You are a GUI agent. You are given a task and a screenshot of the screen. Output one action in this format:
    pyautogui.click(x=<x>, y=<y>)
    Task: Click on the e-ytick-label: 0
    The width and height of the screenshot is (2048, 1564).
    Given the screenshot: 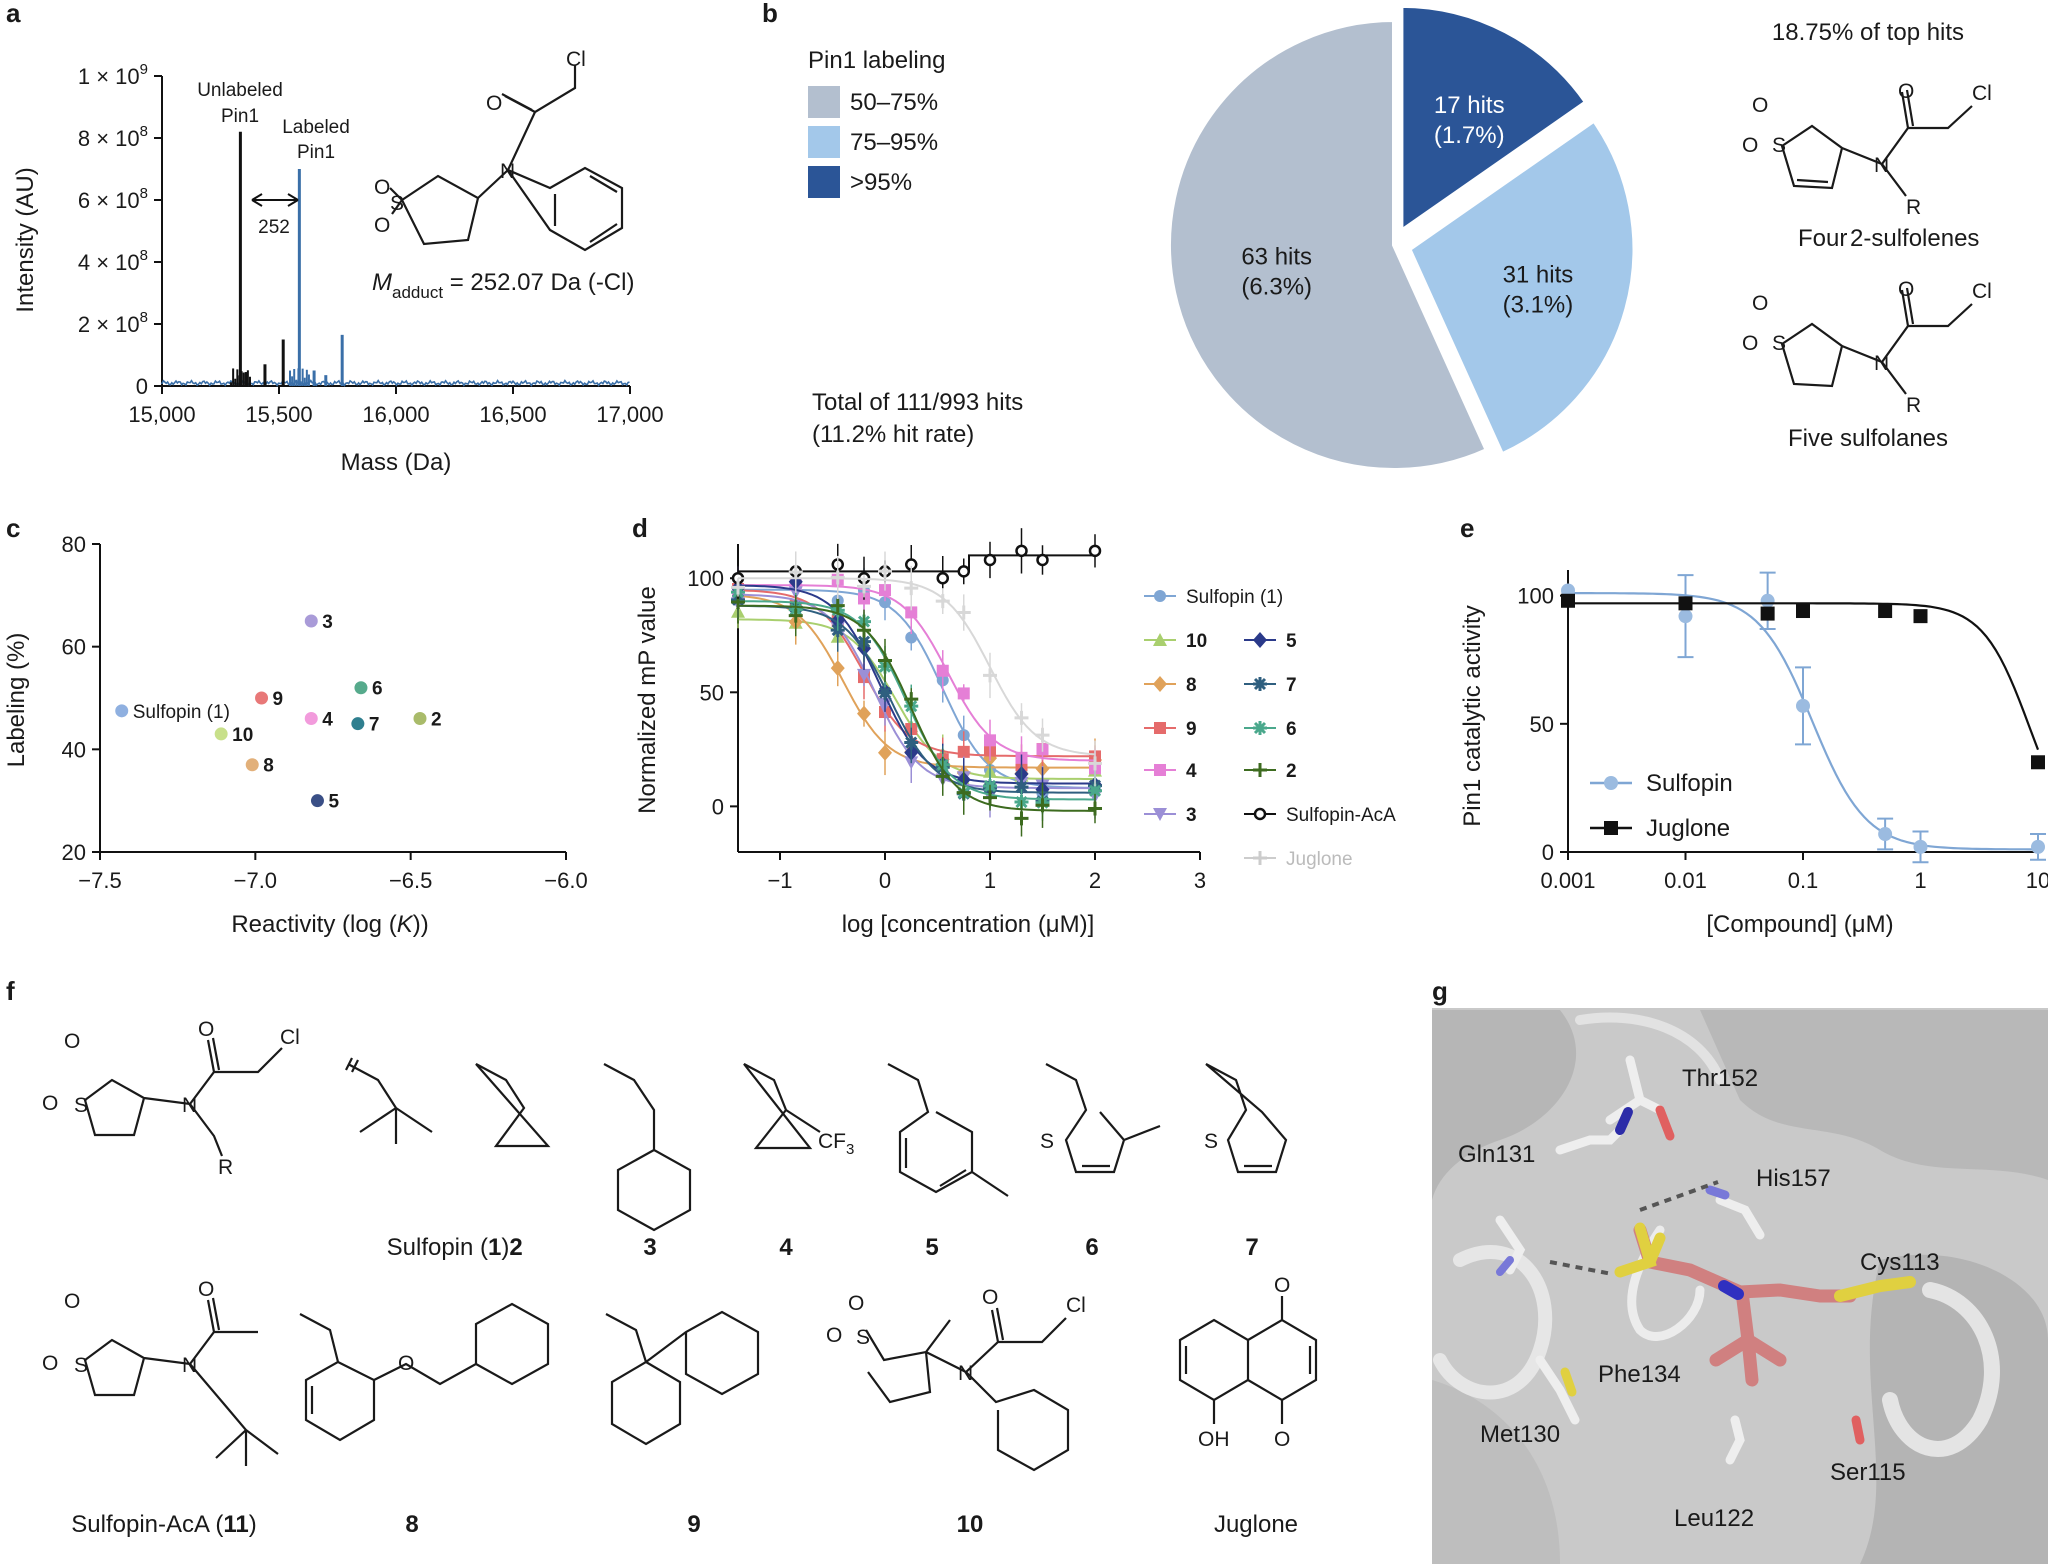 What is the action you would take?
    pyautogui.click(x=1548, y=852)
    